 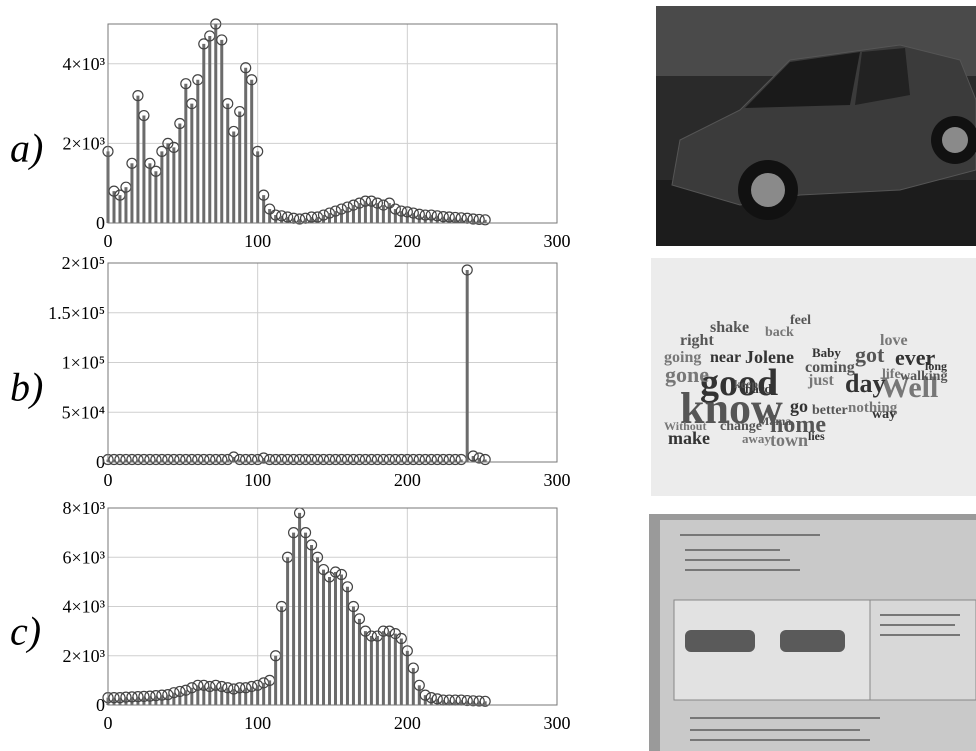 What do you see at coordinates (894, 340) in the screenshot?
I see `word: love` at bounding box center [894, 340].